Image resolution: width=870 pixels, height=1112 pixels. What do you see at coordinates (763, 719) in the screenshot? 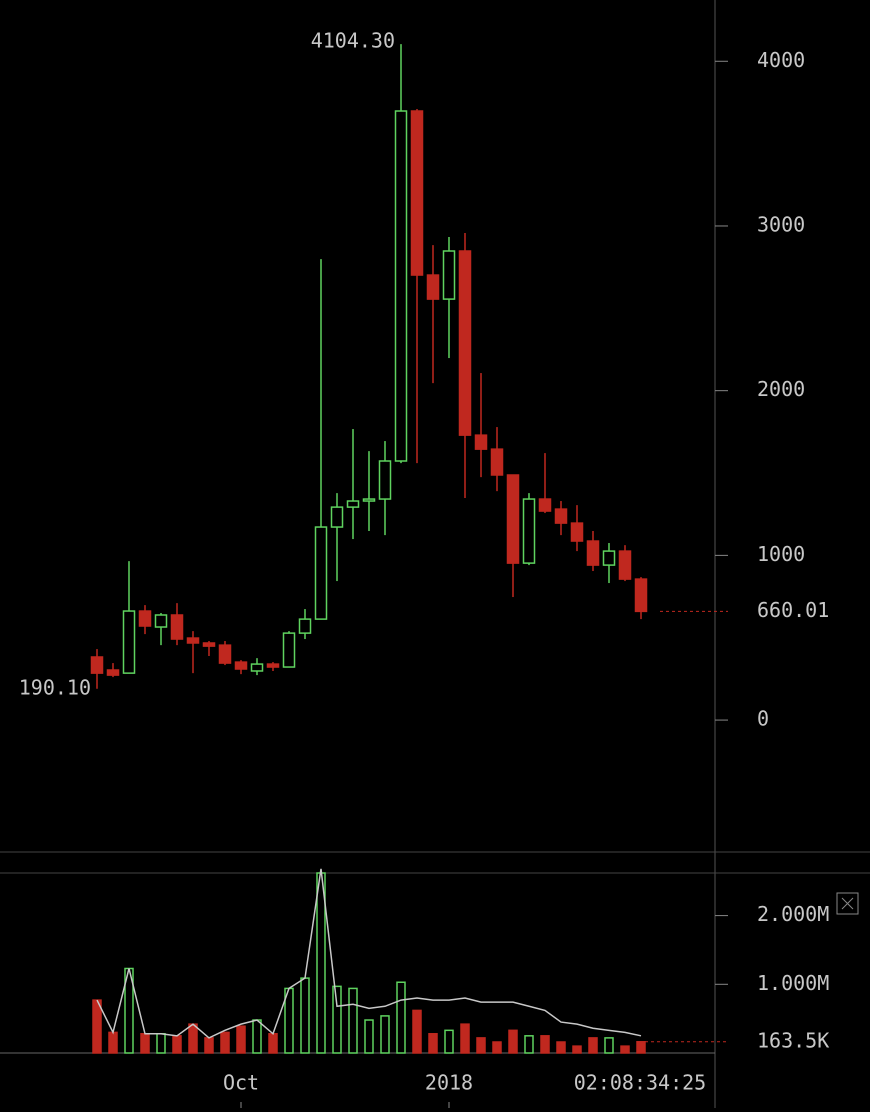
I see `y-tick-label: 0` at bounding box center [763, 719].